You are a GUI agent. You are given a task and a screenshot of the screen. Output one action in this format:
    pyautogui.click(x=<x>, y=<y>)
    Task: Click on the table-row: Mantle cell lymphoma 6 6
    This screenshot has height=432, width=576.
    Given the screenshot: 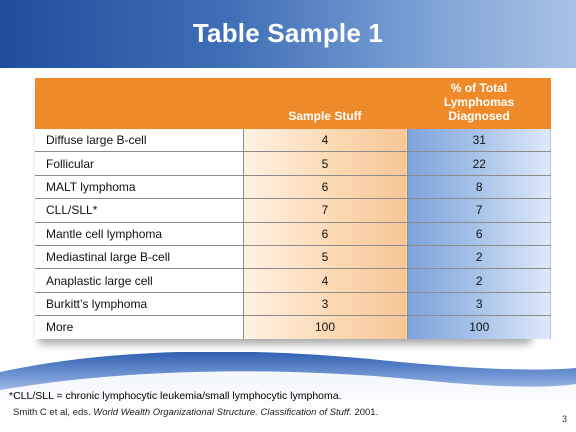 What is the action you would take?
    pyautogui.click(x=293, y=234)
    